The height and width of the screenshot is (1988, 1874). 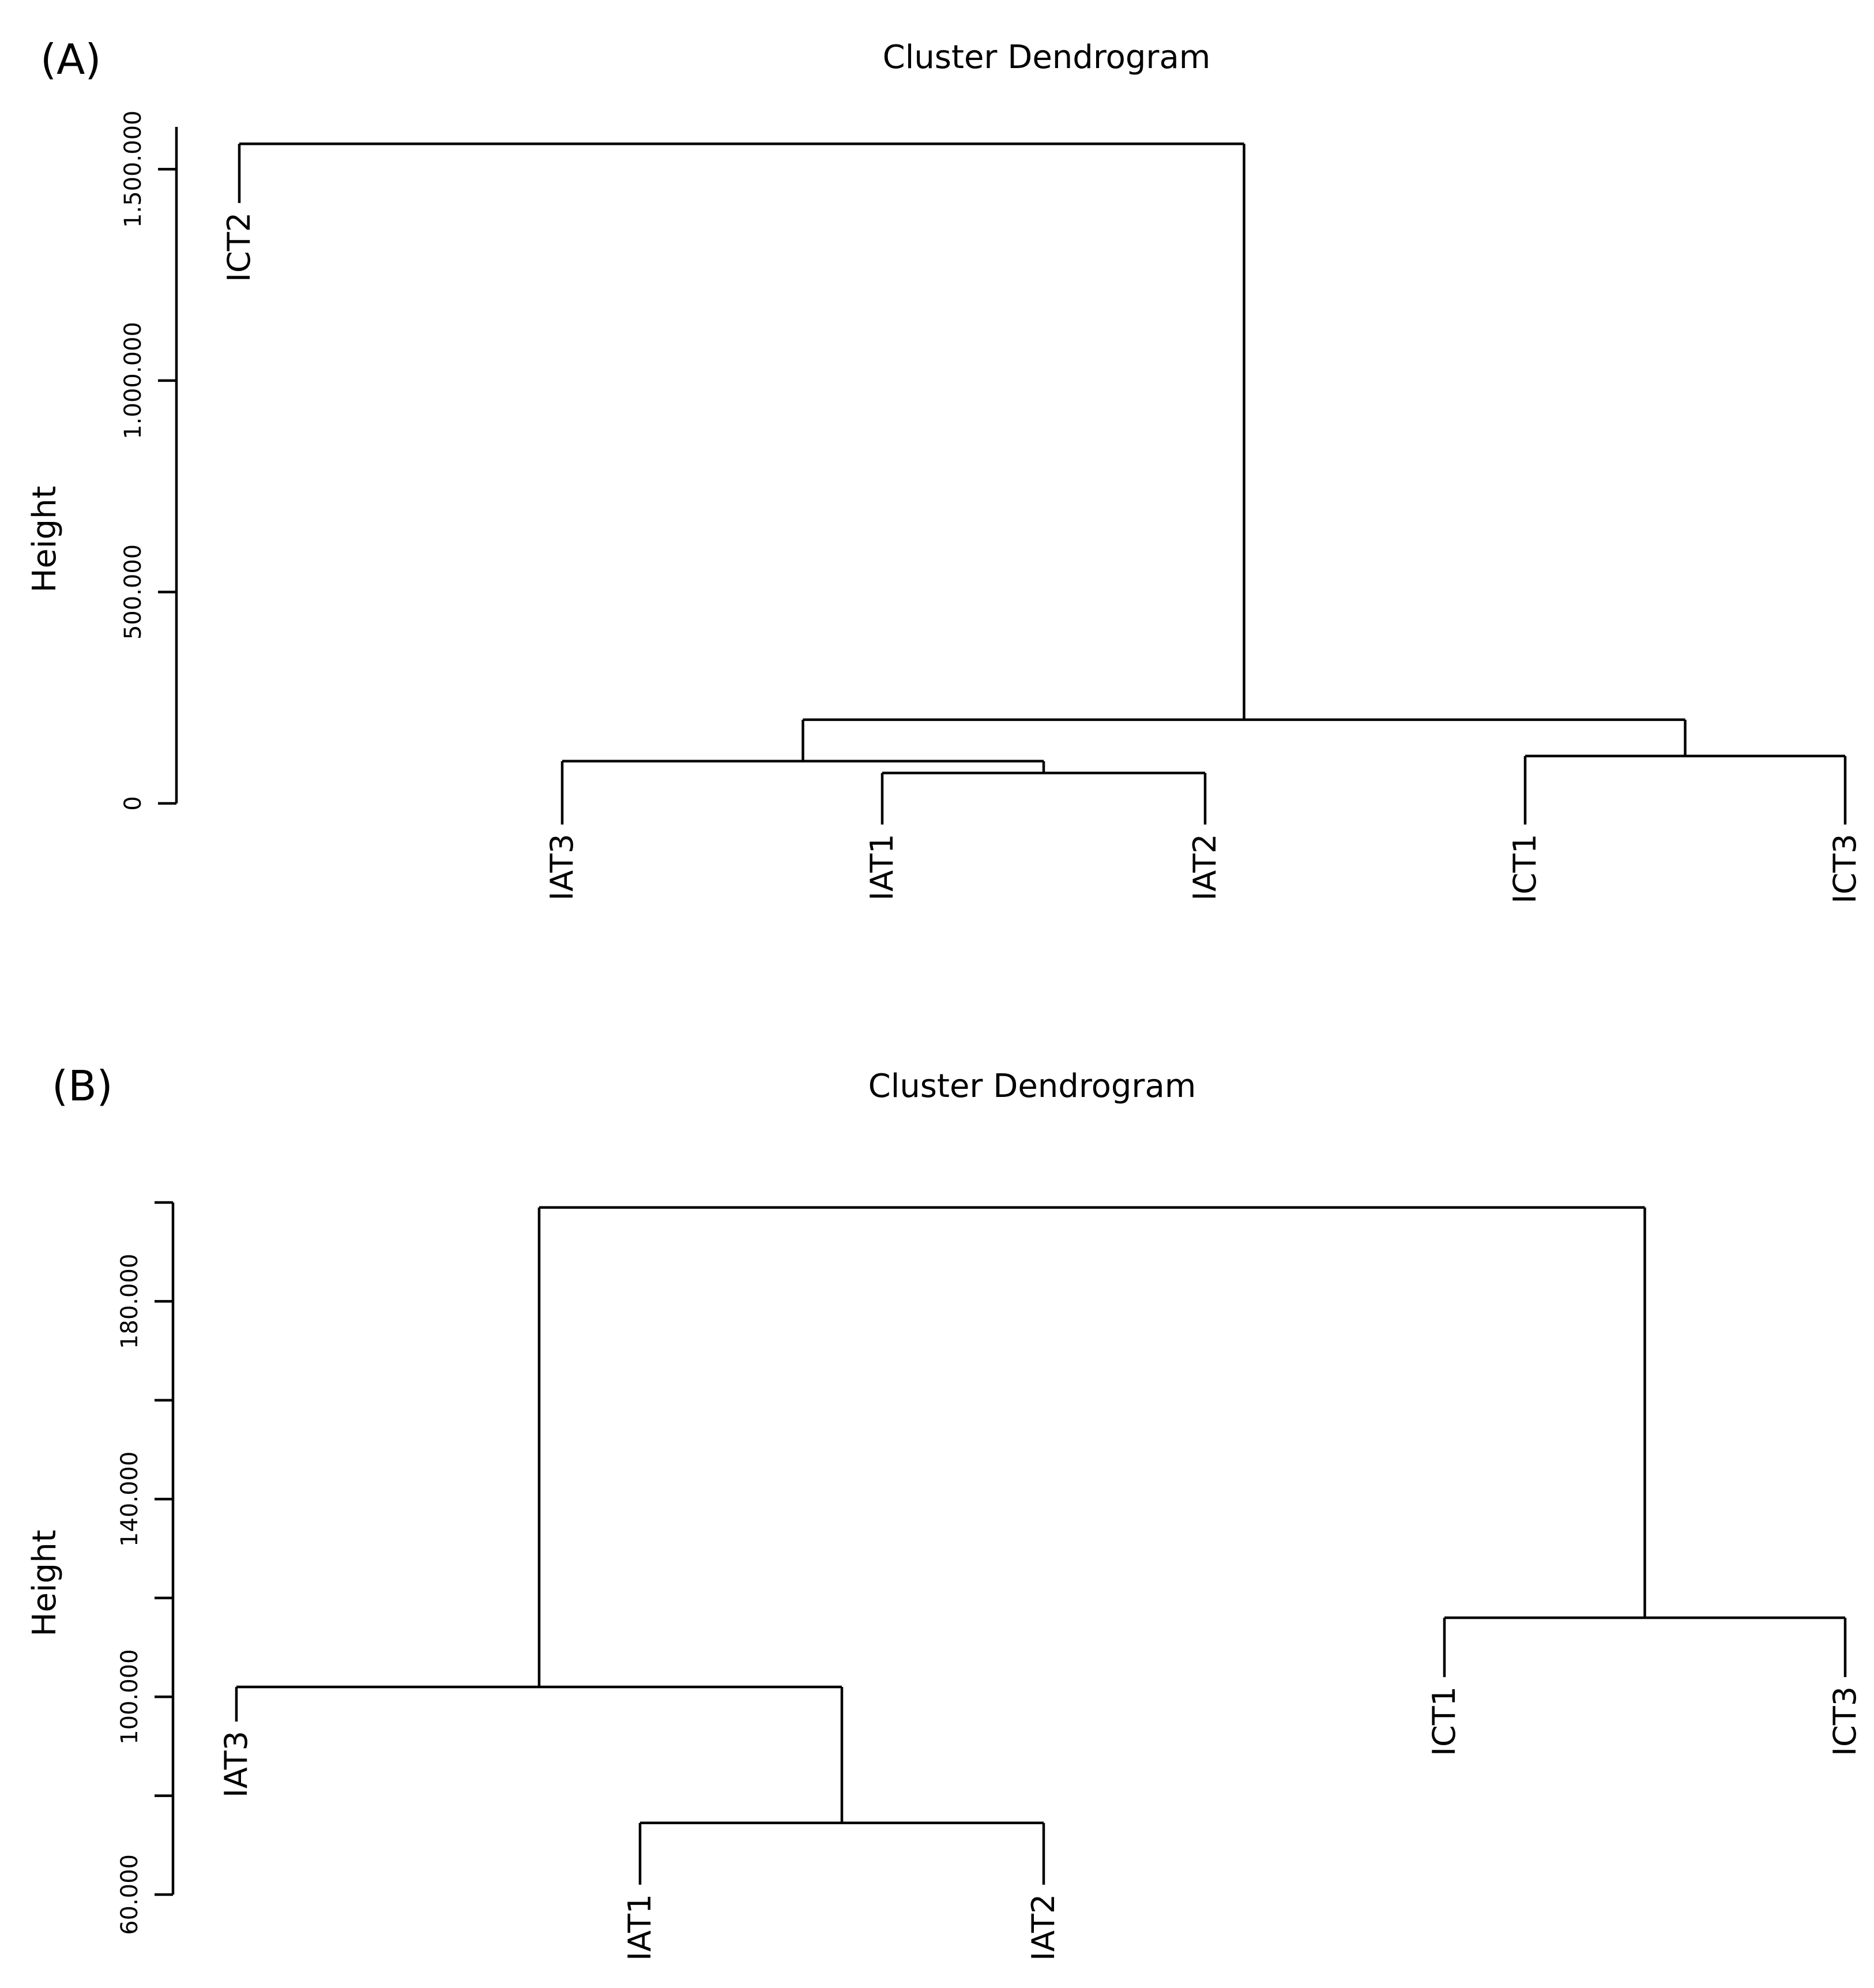 What do you see at coordinates (129, 1894) in the screenshot?
I see `y-tick-label: 60.000` at bounding box center [129, 1894].